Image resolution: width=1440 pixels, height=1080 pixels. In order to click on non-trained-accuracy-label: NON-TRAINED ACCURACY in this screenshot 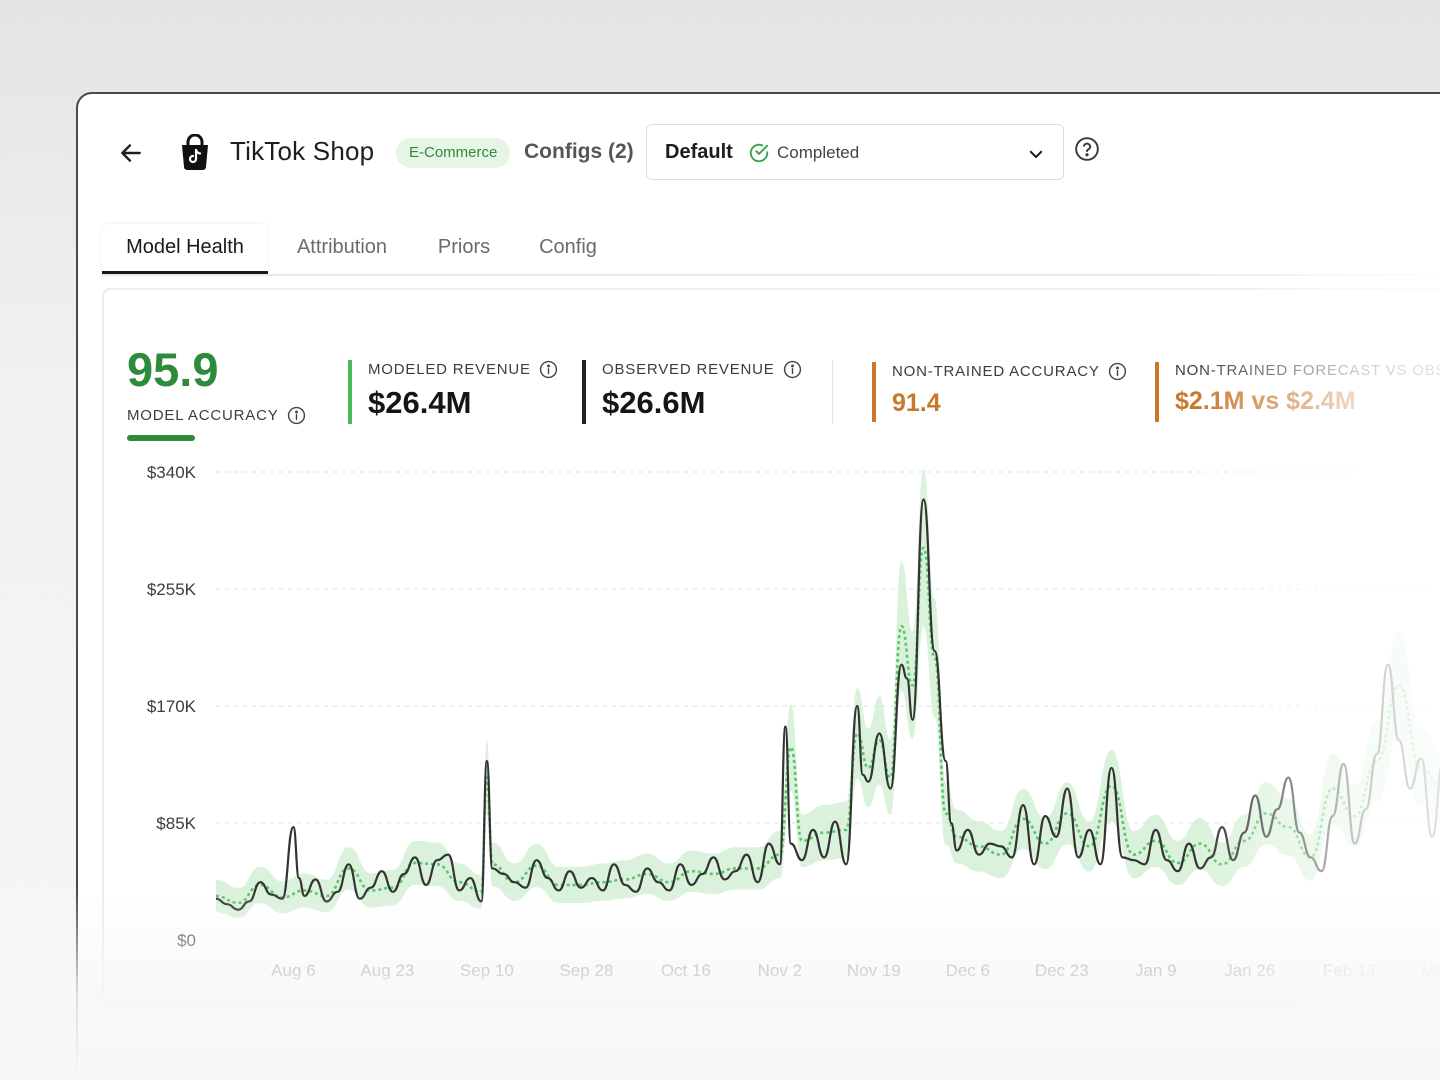, I will do `click(996, 371)`.